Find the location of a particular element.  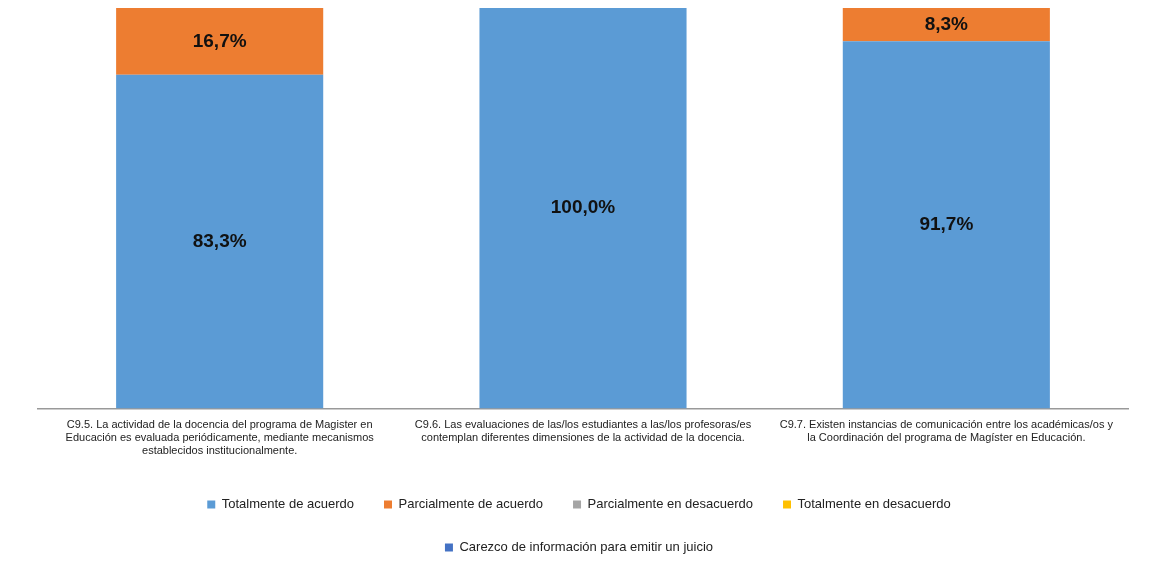

legend-label: Carezco de información para emitir un juicio is located at coordinates (586, 547).